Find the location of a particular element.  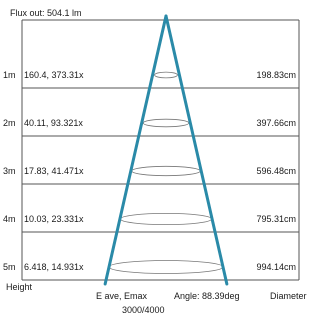

illuminance-label-3m: 17.83, 41.471x is located at coordinates (54, 171).